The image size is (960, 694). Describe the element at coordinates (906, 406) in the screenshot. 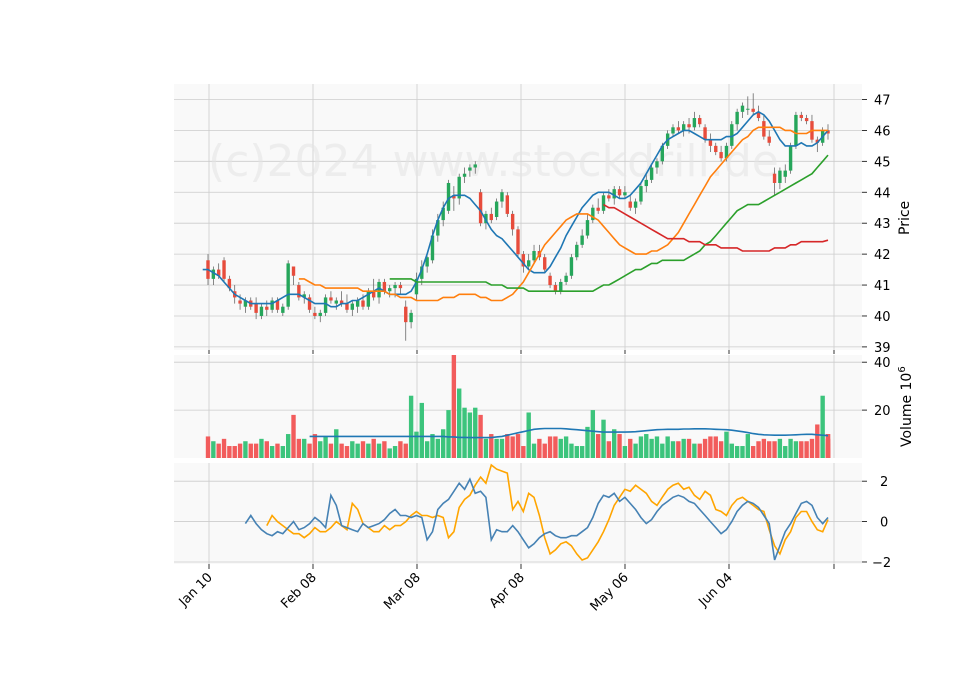

I see `volume-axis-label: Volume 106` at that location.